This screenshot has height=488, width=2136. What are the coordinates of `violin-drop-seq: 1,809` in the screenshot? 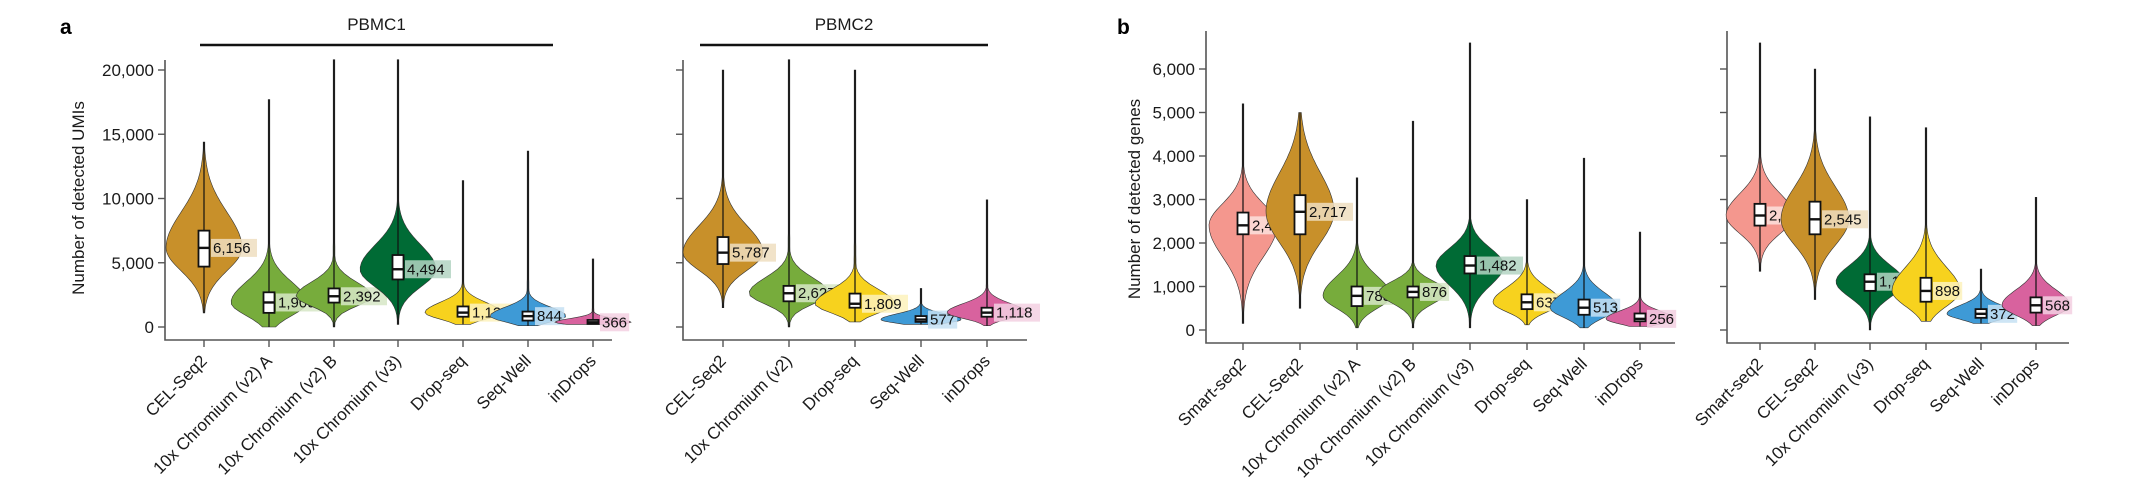 It's located at (861, 196).